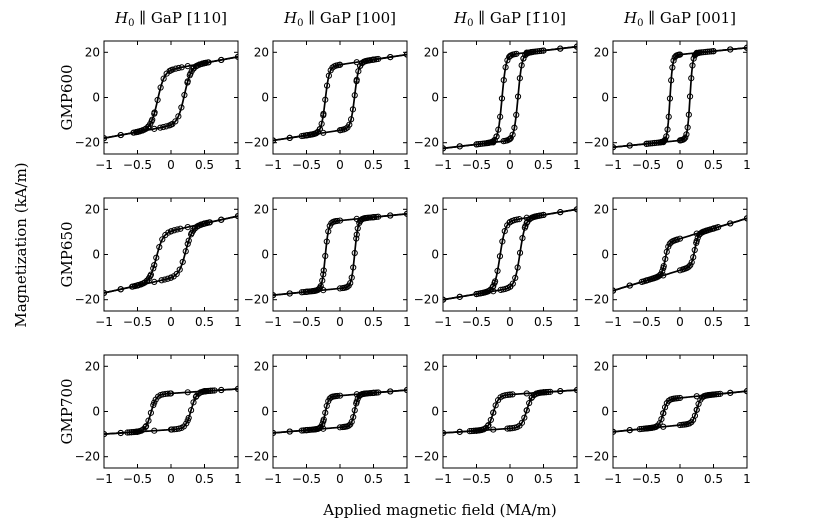 The width and height of the screenshot is (830, 531). I want to click on panel-gmp650-col4: −1 −0.5 0 0.5 1 −20 0 20, so click(667, 263).